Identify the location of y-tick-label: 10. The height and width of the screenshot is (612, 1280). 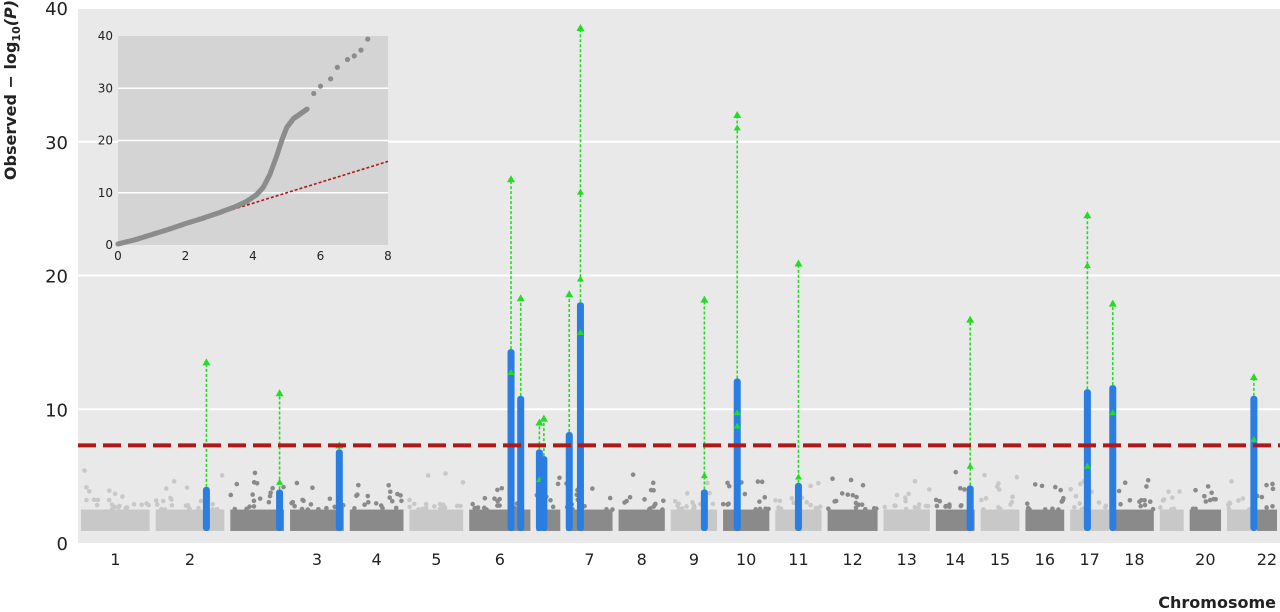
(56, 410).